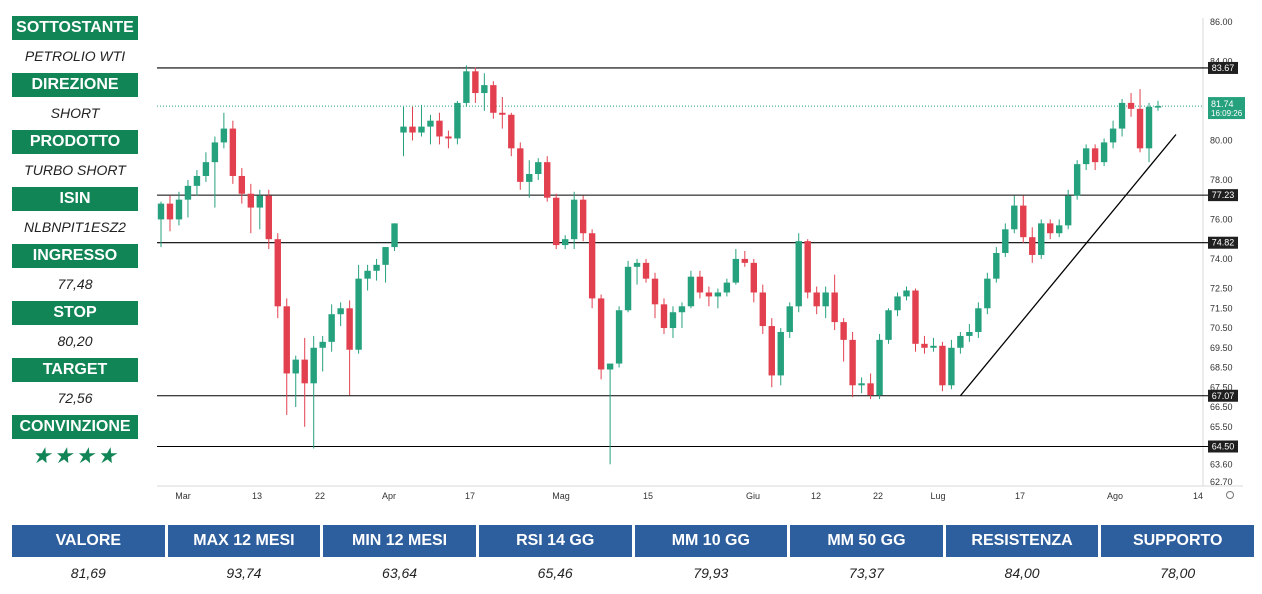 This screenshot has width=1262, height=594. What do you see at coordinates (75, 341) in the screenshot?
I see `stop-value: 80,20` at bounding box center [75, 341].